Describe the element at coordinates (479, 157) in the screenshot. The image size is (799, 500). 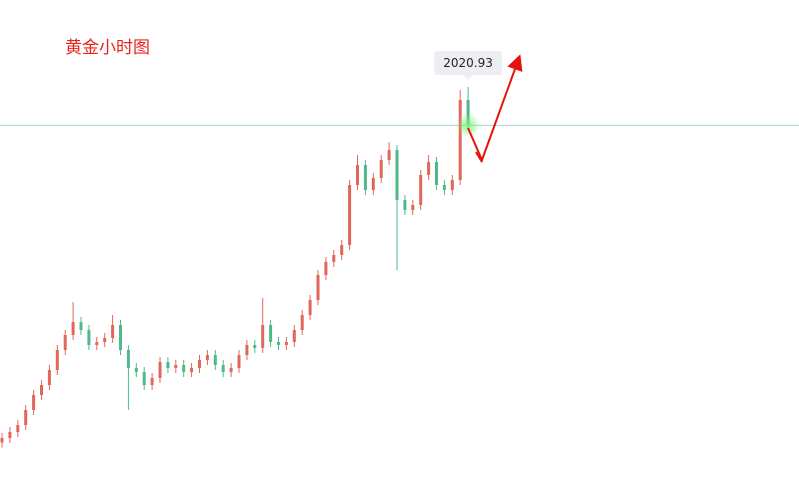
I see `annotation-arrow-head` at that location.